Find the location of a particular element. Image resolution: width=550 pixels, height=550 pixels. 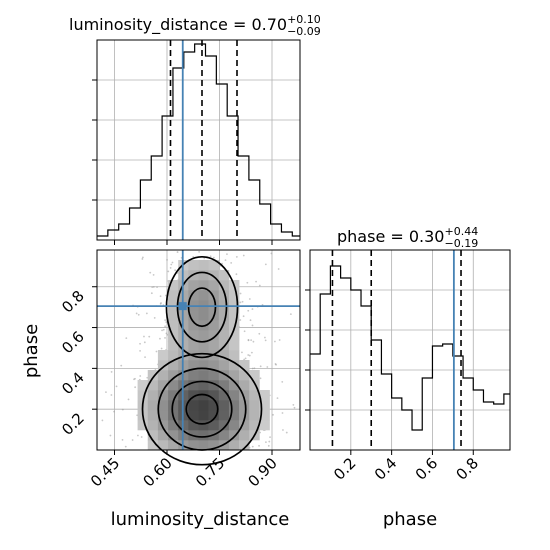

x-tick-label: 0.45 is located at coordinates (105, 472).